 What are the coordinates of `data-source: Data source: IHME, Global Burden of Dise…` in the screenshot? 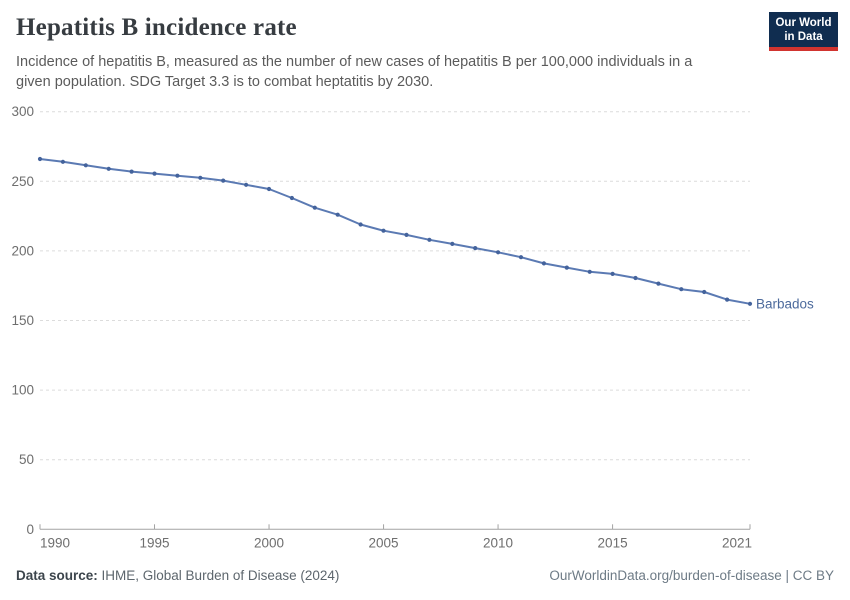 It's located at (177, 575).